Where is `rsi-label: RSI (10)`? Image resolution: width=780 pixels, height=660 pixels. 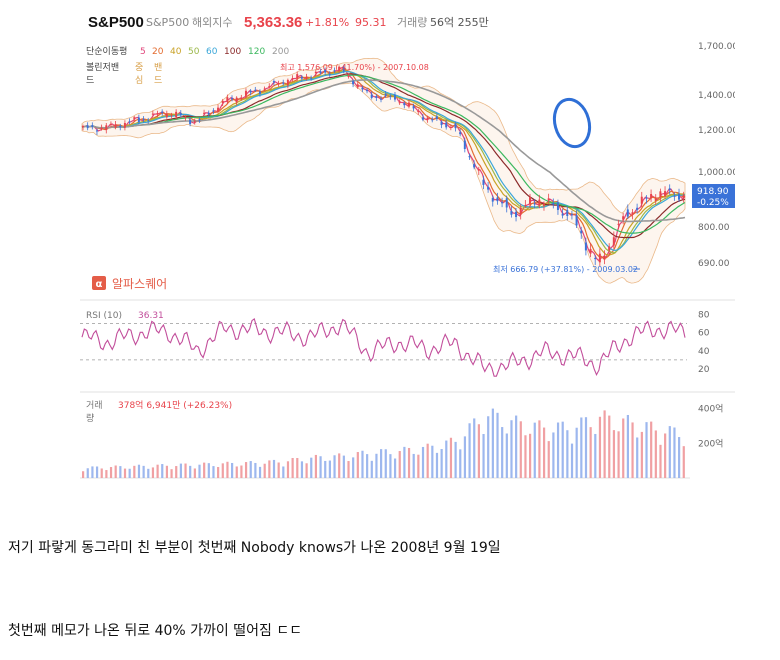 rsi-label: RSI (10) is located at coordinates (104, 316).